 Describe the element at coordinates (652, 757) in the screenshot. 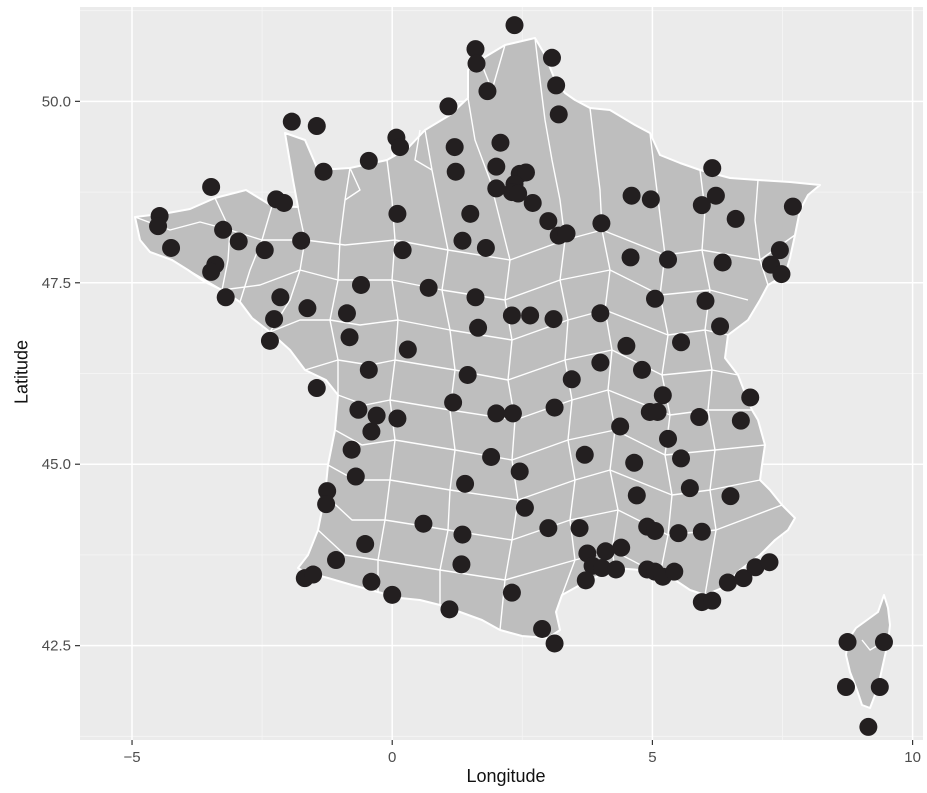

I see `x-tick-label: 5` at that location.